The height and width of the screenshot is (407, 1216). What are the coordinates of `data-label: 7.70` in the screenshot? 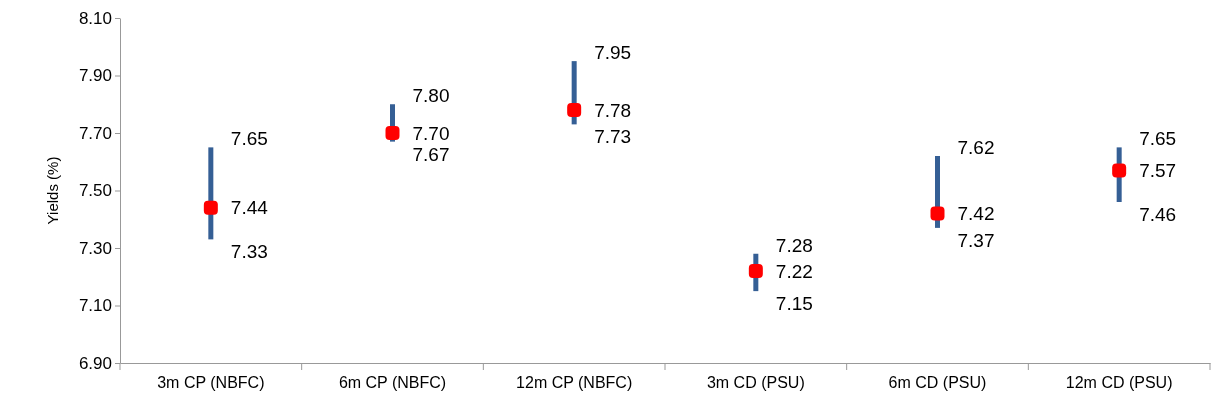 It's located at (431, 133).